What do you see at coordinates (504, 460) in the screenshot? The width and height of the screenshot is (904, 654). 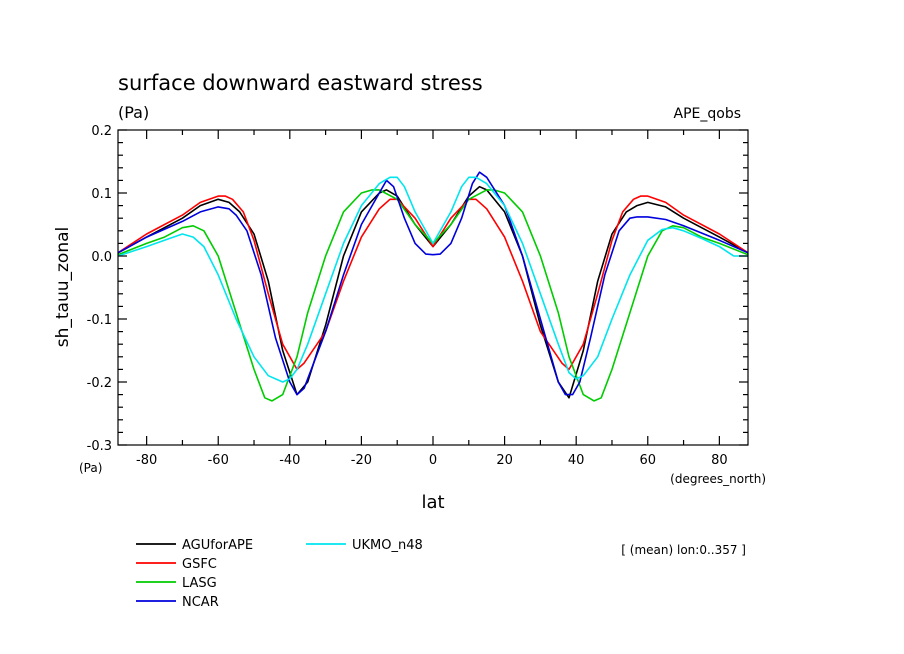 I see `x-tick-label: 20` at bounding box center [504, 460].